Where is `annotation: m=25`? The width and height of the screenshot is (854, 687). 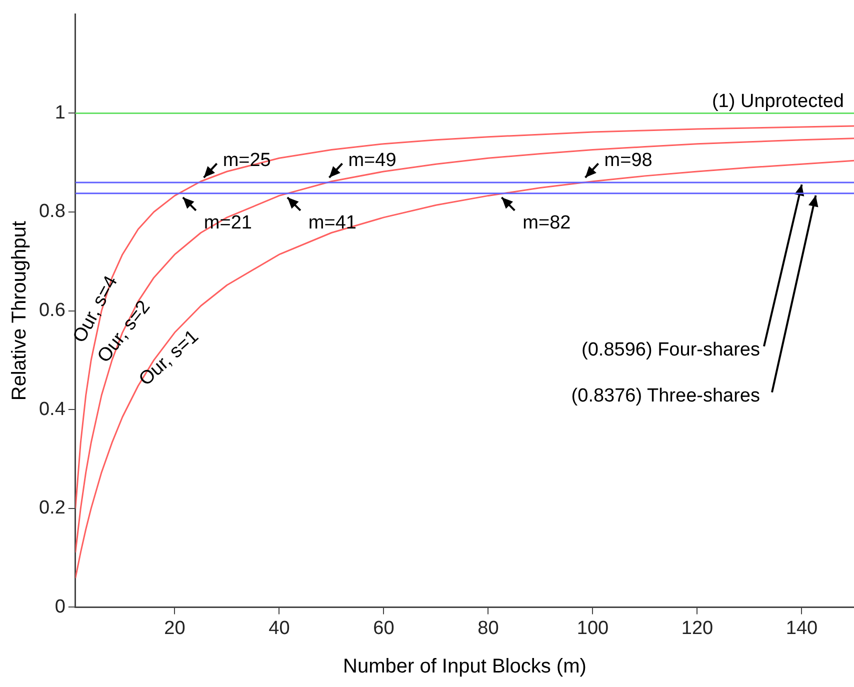 annotation: m=25 is located at coordinates (246, 160).